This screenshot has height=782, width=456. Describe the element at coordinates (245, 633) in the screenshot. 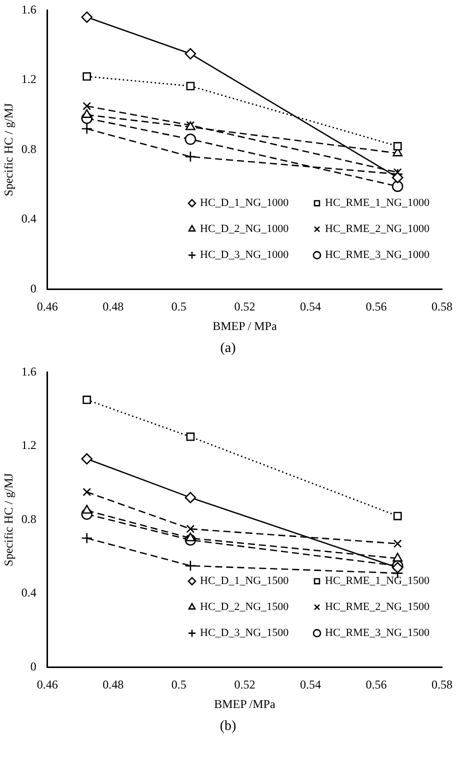

I see `legend-label: HC_D_3_NG_1500` at that location.